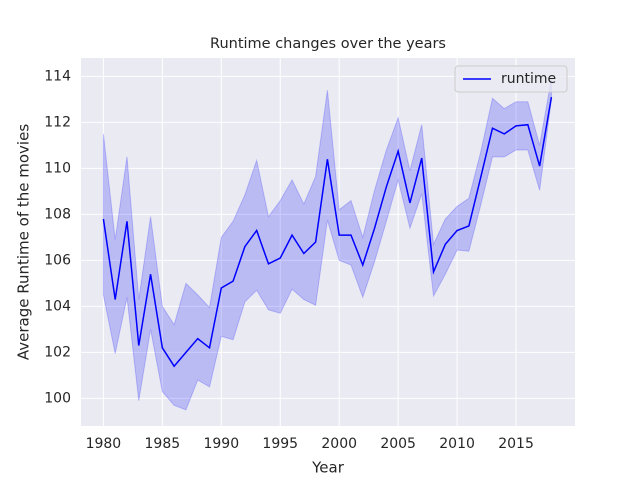 The height and width of the screenshot is (480, 640). I want to click on x-tick-label: 2010, so click(457, 444).